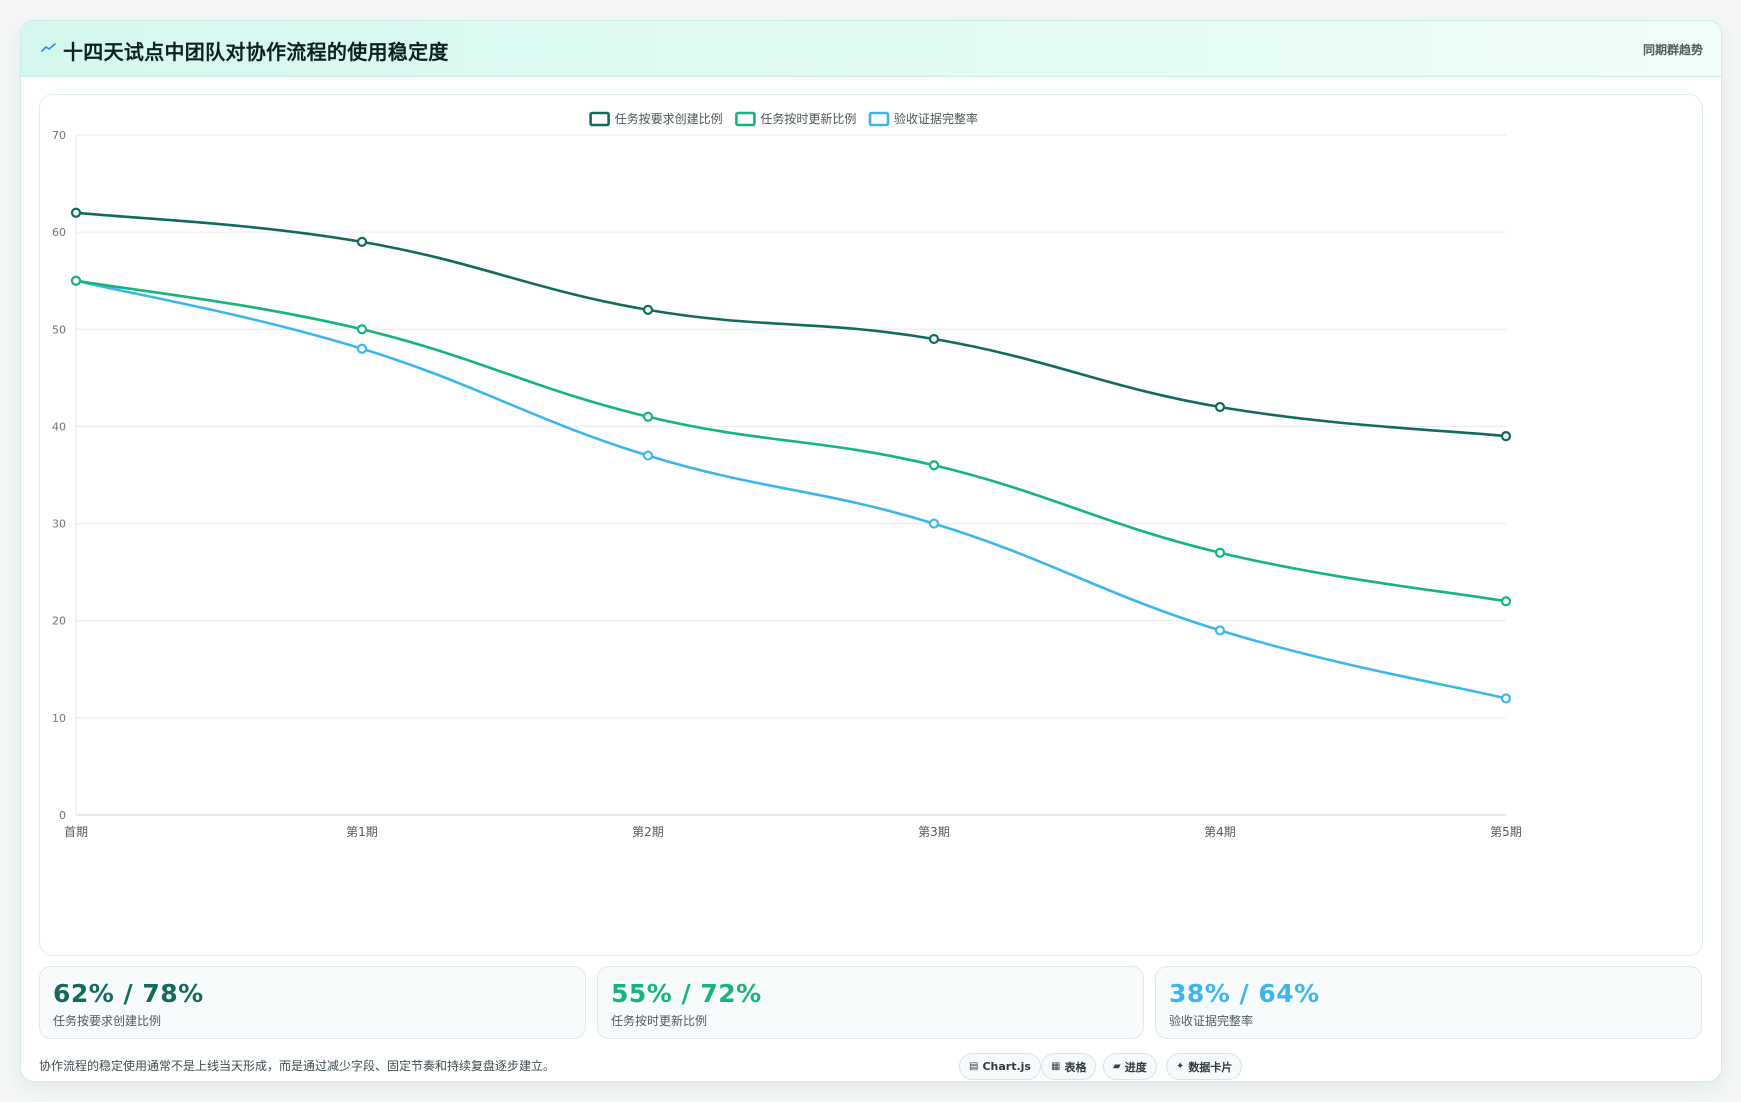 The height and width of the screenshot is (1102, 1741). Describe the element at coordinates (936, 118) in the screenshot. I see `legend-label: 验收证据完整率` at that location.